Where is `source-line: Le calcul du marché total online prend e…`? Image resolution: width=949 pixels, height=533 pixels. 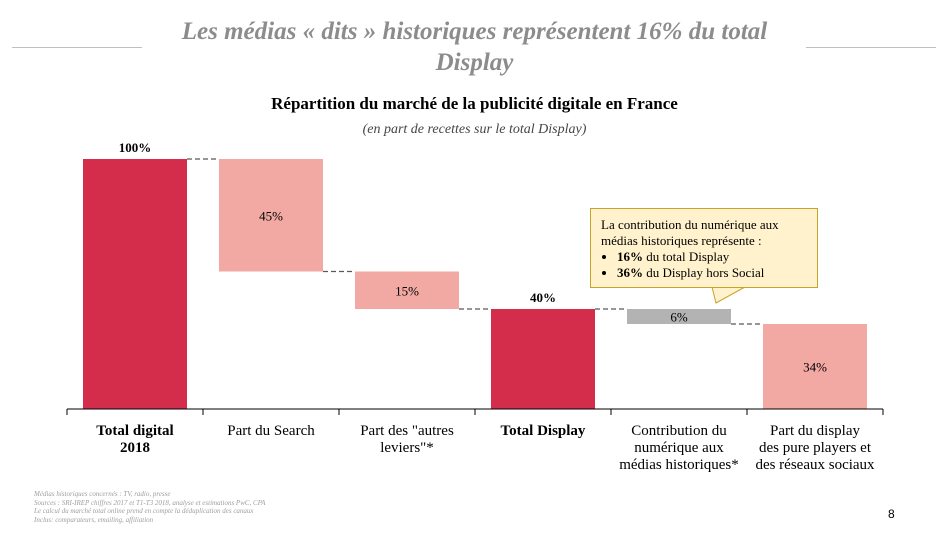 source-line: Le calcul du marché total online prend e… is located at coordinates (144, 511).